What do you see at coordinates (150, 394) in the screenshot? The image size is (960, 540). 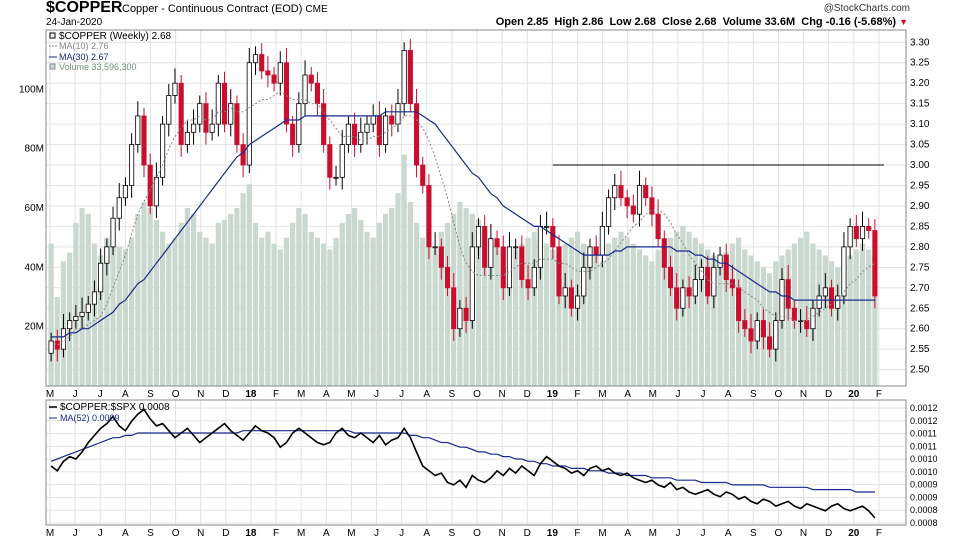 I see `x-tick-label: S` at bounding box center [150, 394].